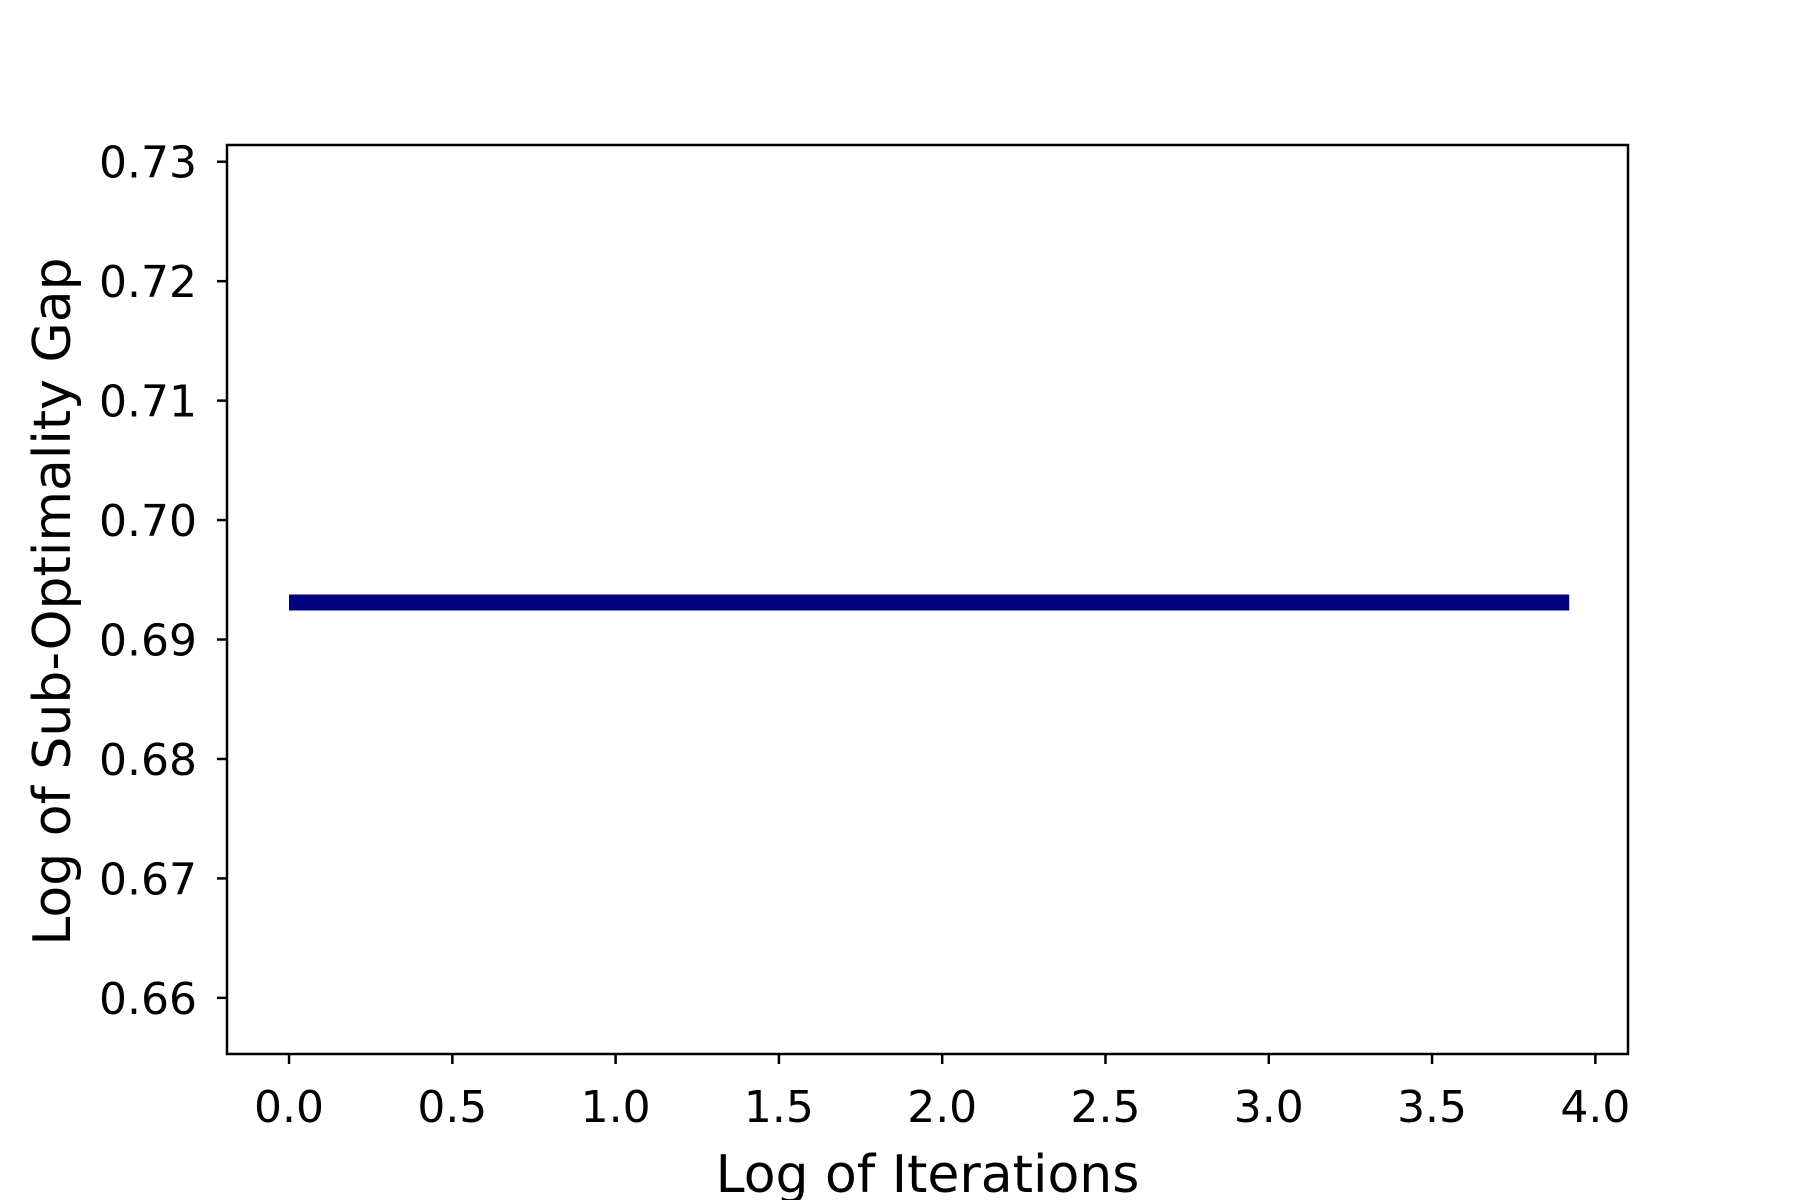 The height and width of the screenshot is (1200, 1800). Describe the element at coordinates (1105, 1107) in the screenshot. I see `x-tick-label: 2.5` at that location.